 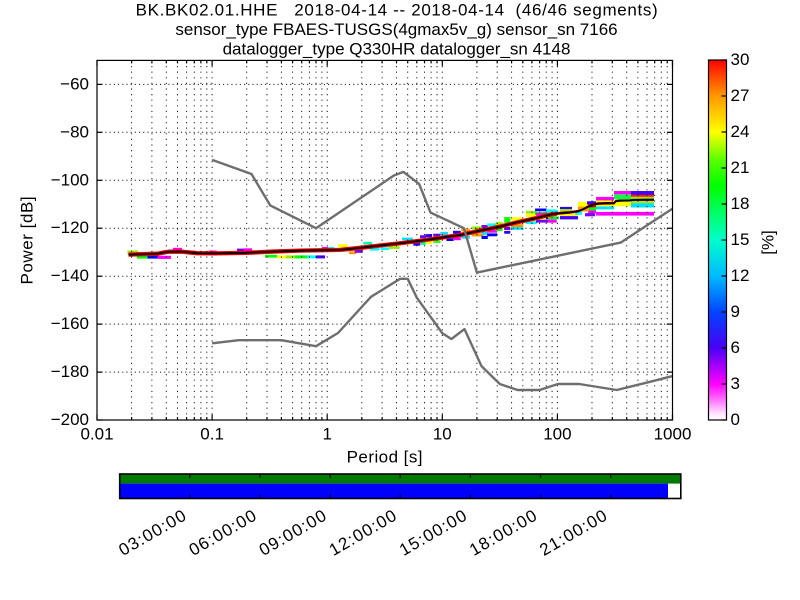 I want to click on svg-text: −80, so click(x=74, y=131).